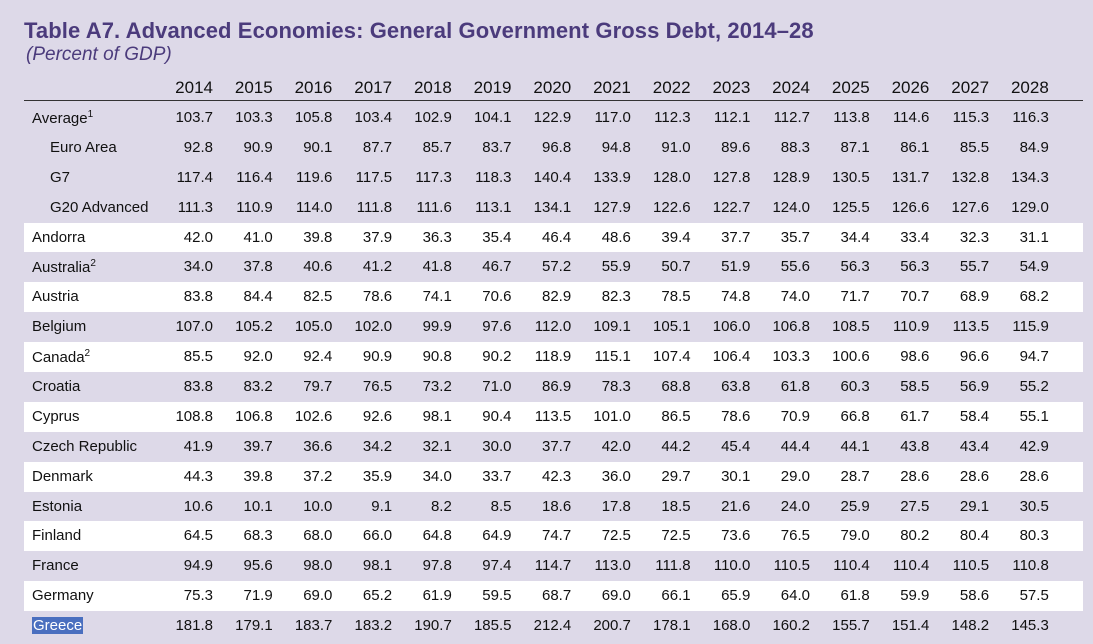 This screenshot has height=644, width=1093. Describe the element at coordinates (253, 87) in the screenshot. I see `year-header-2015: 2015` at that location.